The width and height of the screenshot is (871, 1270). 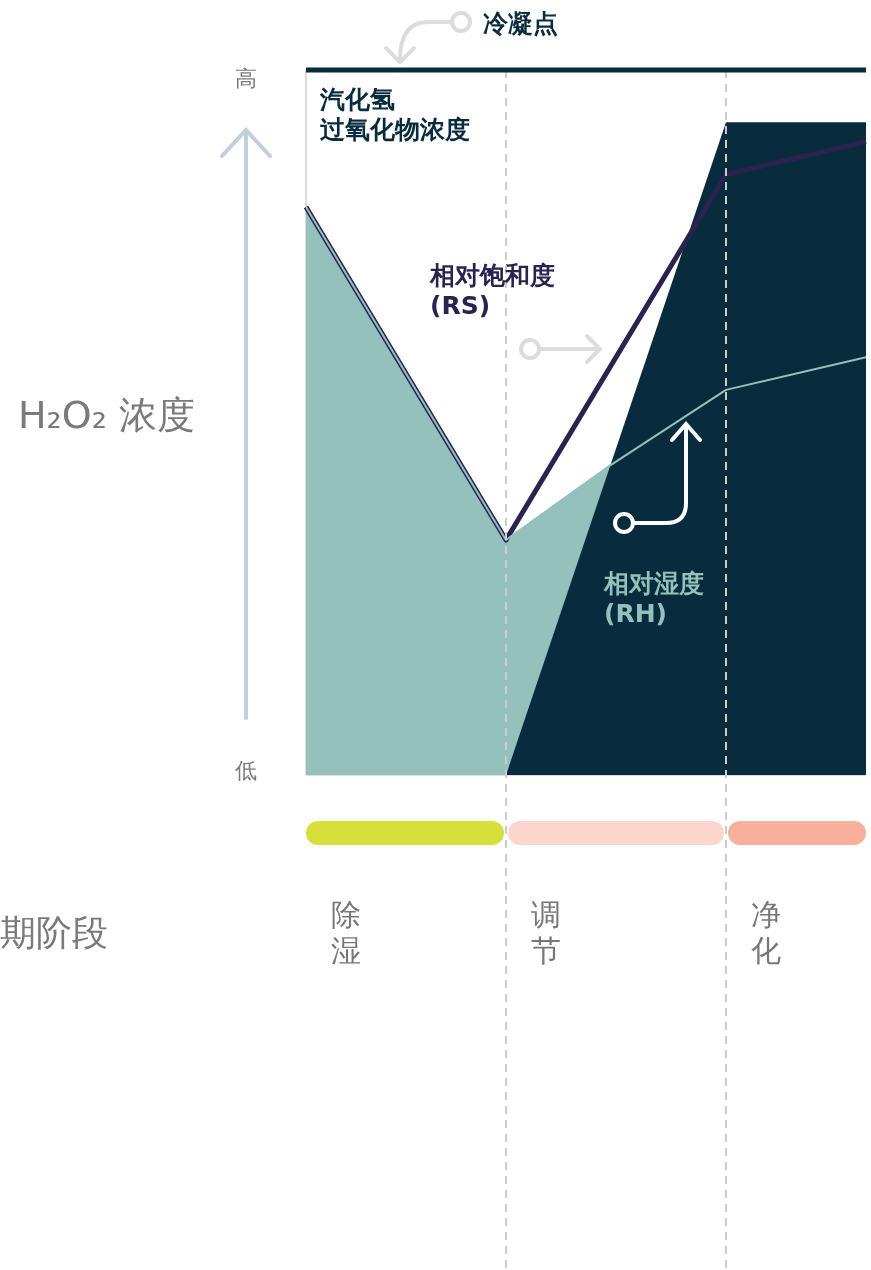 What do you see at coordinates (54, 932) in the screenshot?
I see `text: 期阶段` at bounding box center [54, 932].